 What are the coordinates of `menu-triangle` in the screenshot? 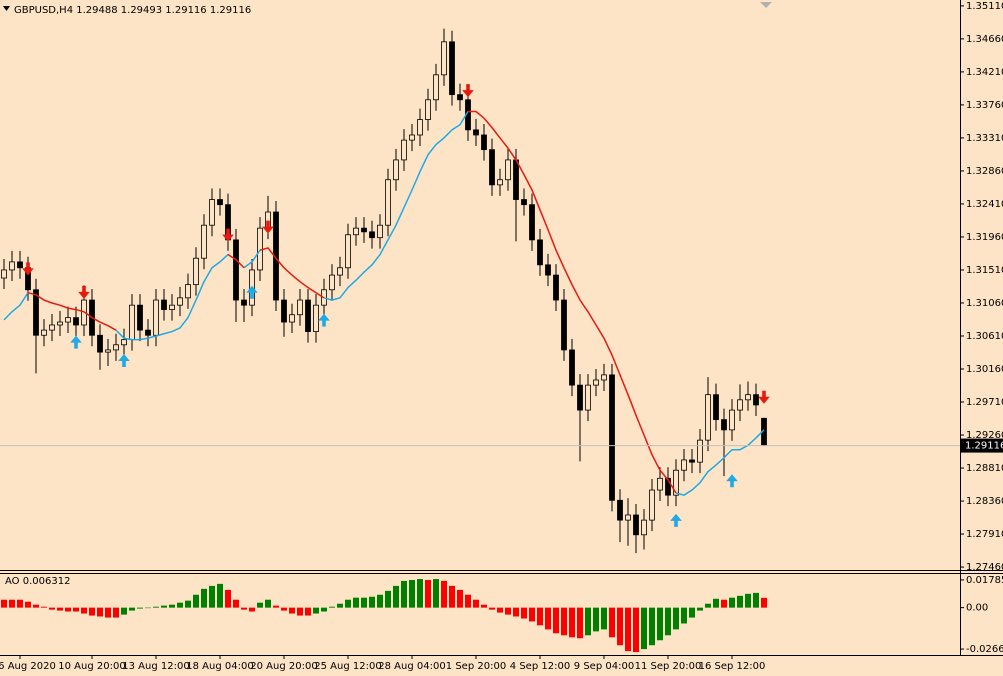 It's located at (6, 8).